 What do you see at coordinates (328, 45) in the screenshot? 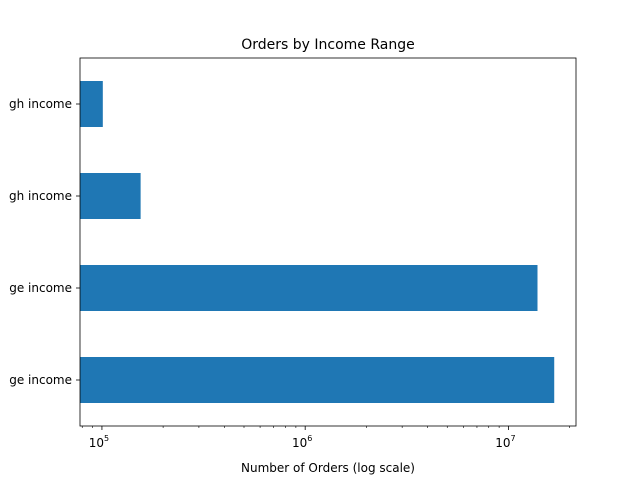
I see `chart-title: Orders by Income Range` at bounding box center [328, 45].